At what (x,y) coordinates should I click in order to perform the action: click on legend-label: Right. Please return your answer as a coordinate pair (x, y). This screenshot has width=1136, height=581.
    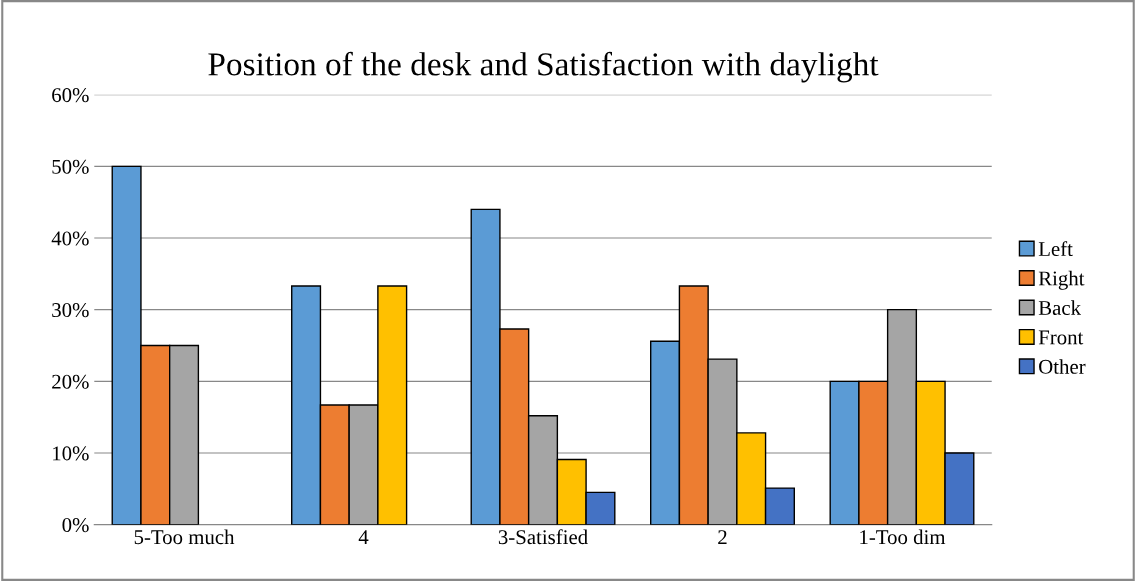
    Looking at the image, I should click on (1061, 280).